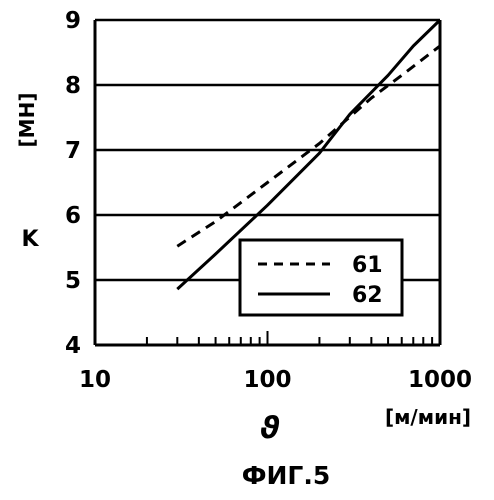  What do you see at coordinates (440, 380) in the screenshot?
I see `x-tick-label-1000: 1000` at bounding box center [440, 380].